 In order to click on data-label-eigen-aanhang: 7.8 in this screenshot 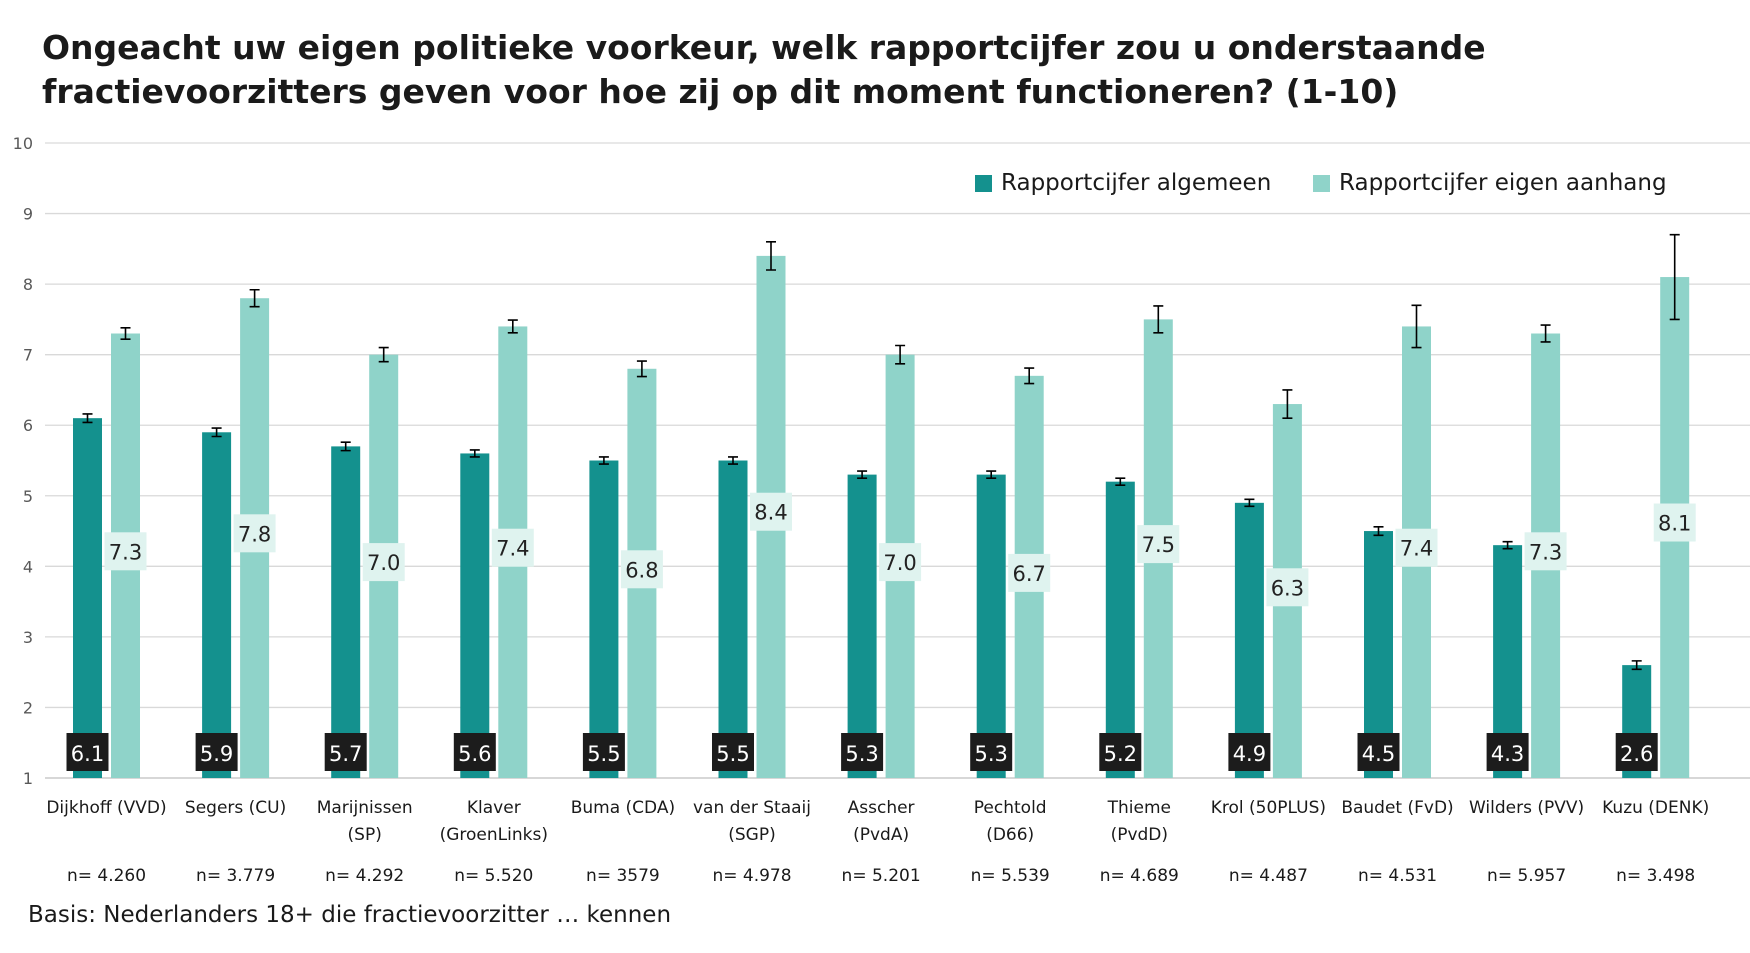, I will do `click(254, 534)`.